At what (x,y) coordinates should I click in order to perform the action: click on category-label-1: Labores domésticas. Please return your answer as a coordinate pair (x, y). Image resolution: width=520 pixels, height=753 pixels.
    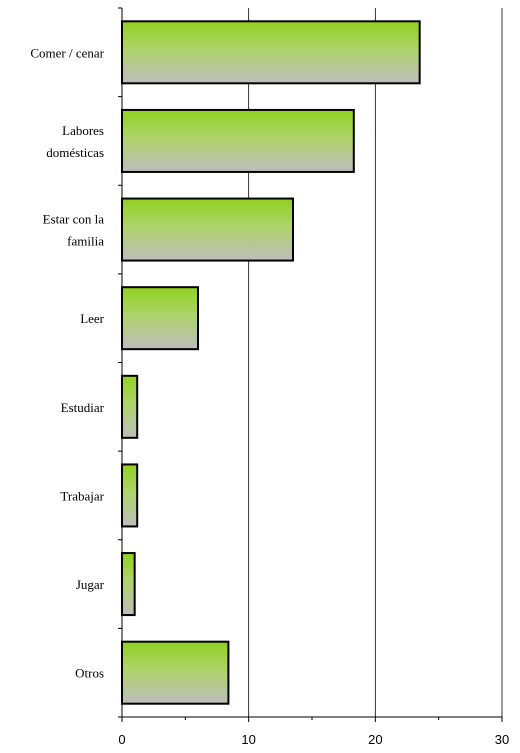
    Looking at the image, I should click on (75, 141).